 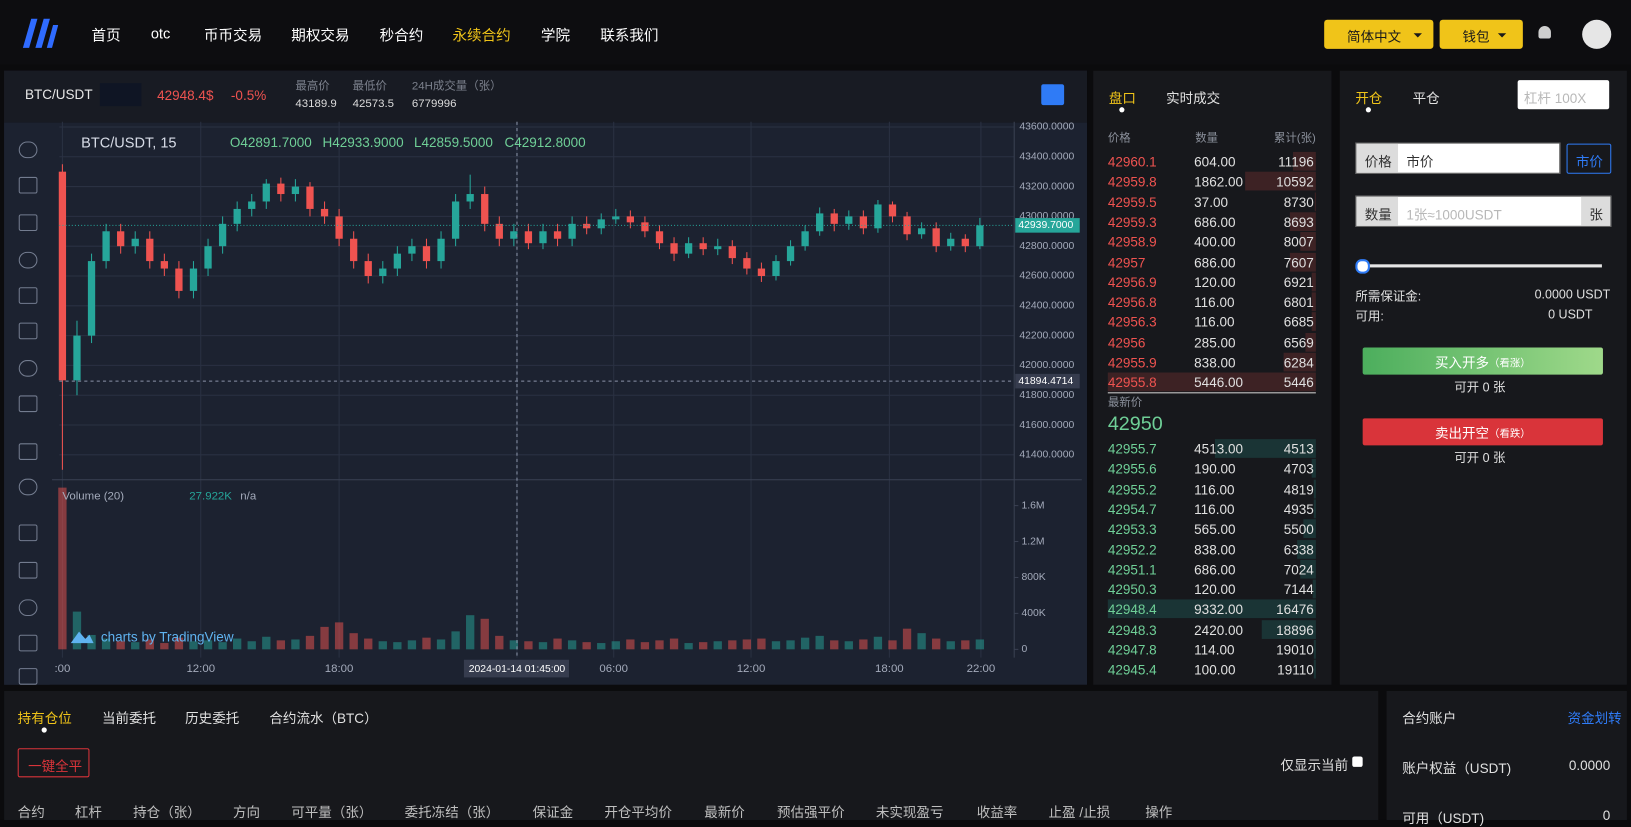 What do you see at coordinates (1426, 98) in the screenshot?
I see `trade-tab: 平仓` at bounding box center [1426, 98].